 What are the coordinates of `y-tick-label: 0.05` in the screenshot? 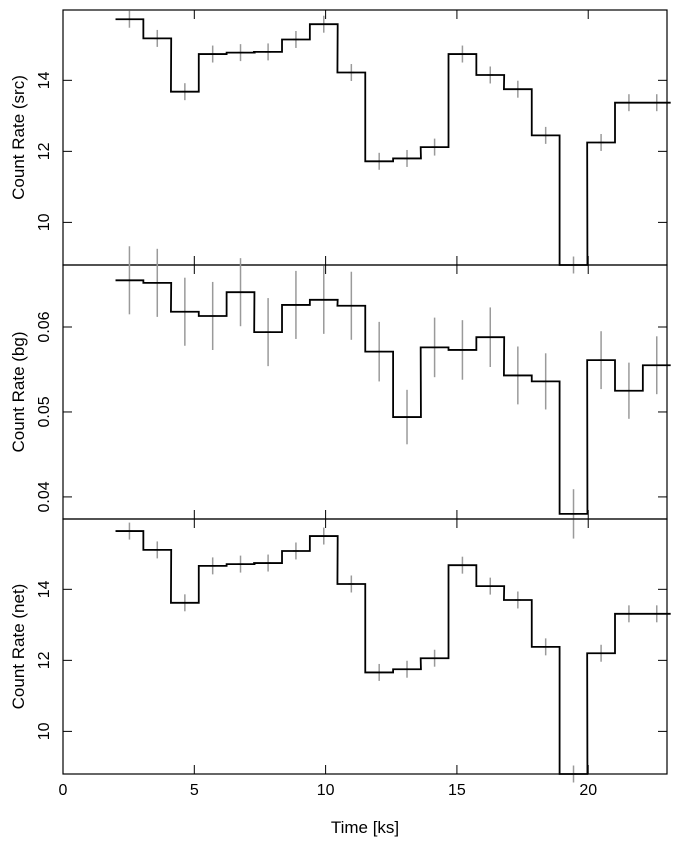 It's located at (44, 411).